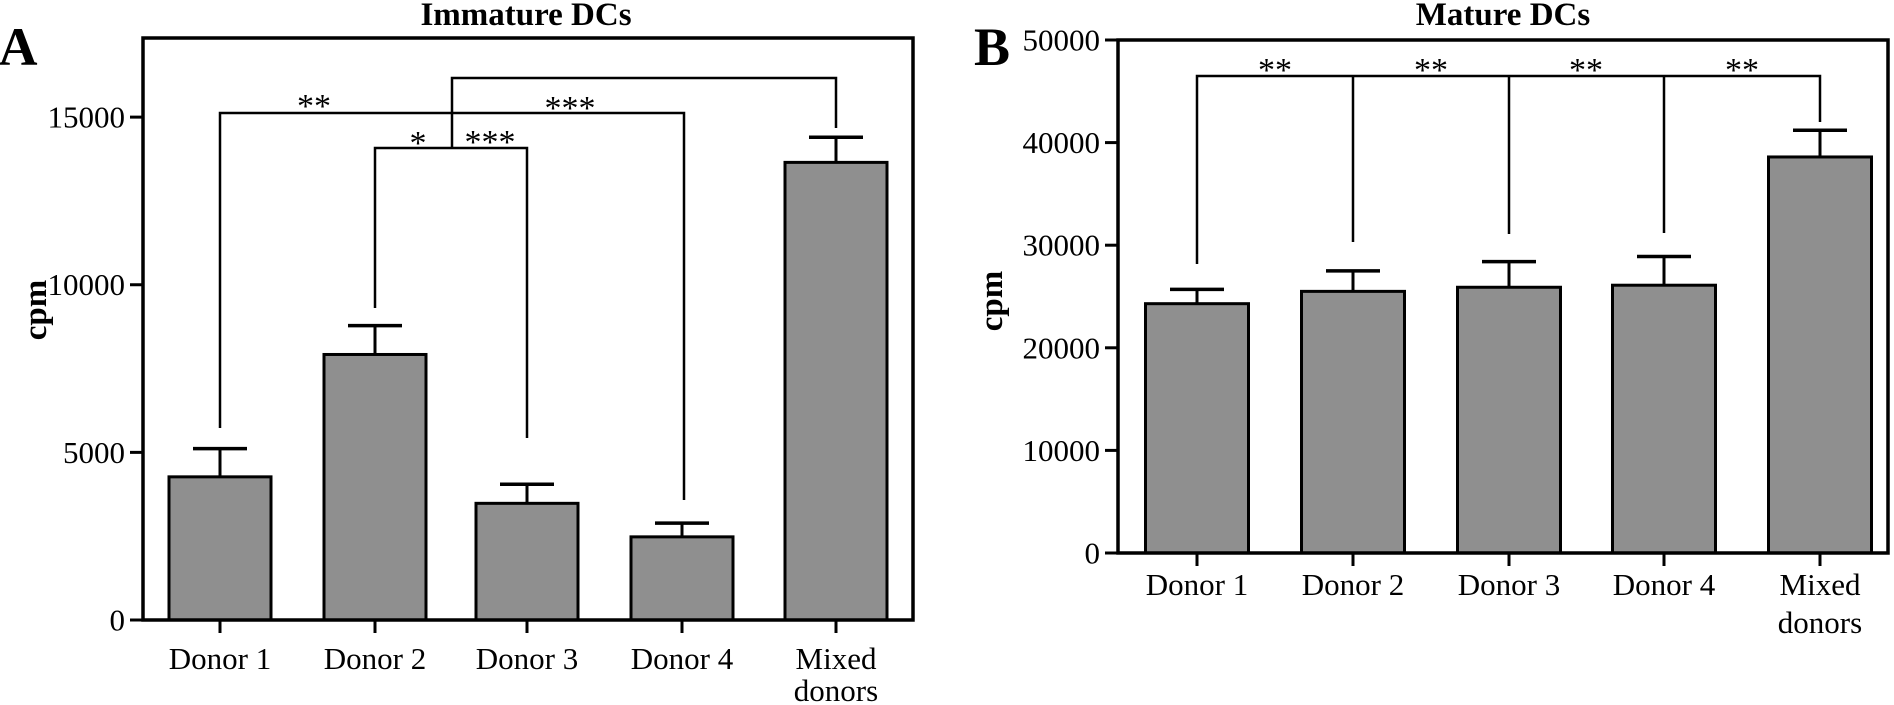 This screenshot has height=705, width=1894. Describe the element at coordinates (452, 305) in the screenshot. I see `significance-bracket` at that location.